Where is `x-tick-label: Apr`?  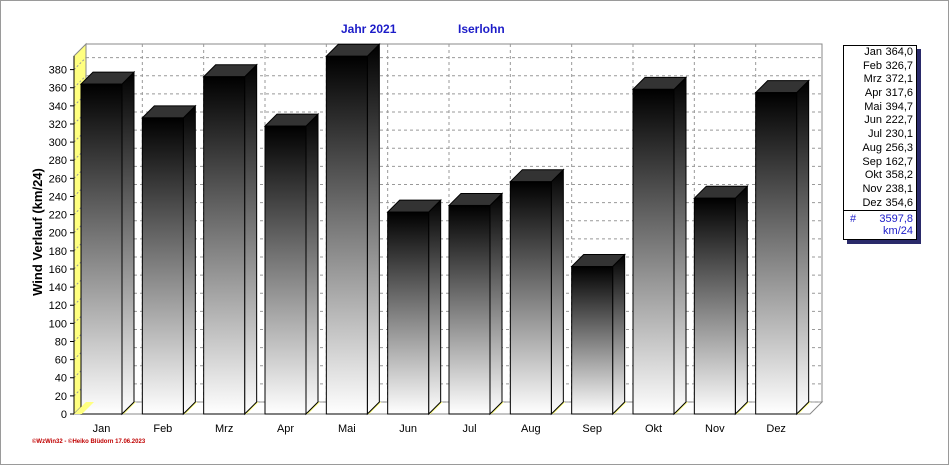
x-tick-label: Apr is located at coordinates (285, 429).